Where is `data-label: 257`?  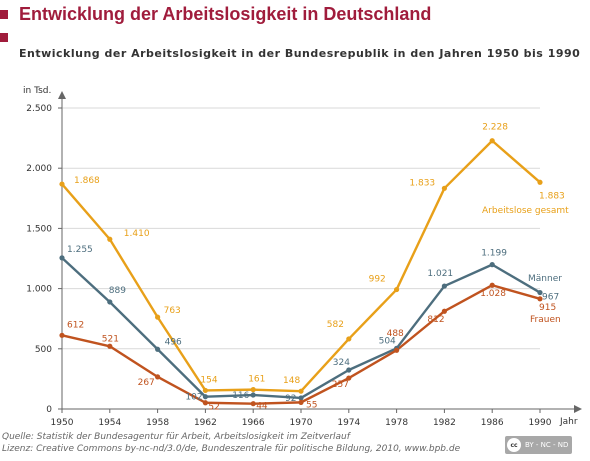 data-label: 257 is located at coordinates (340, 385).